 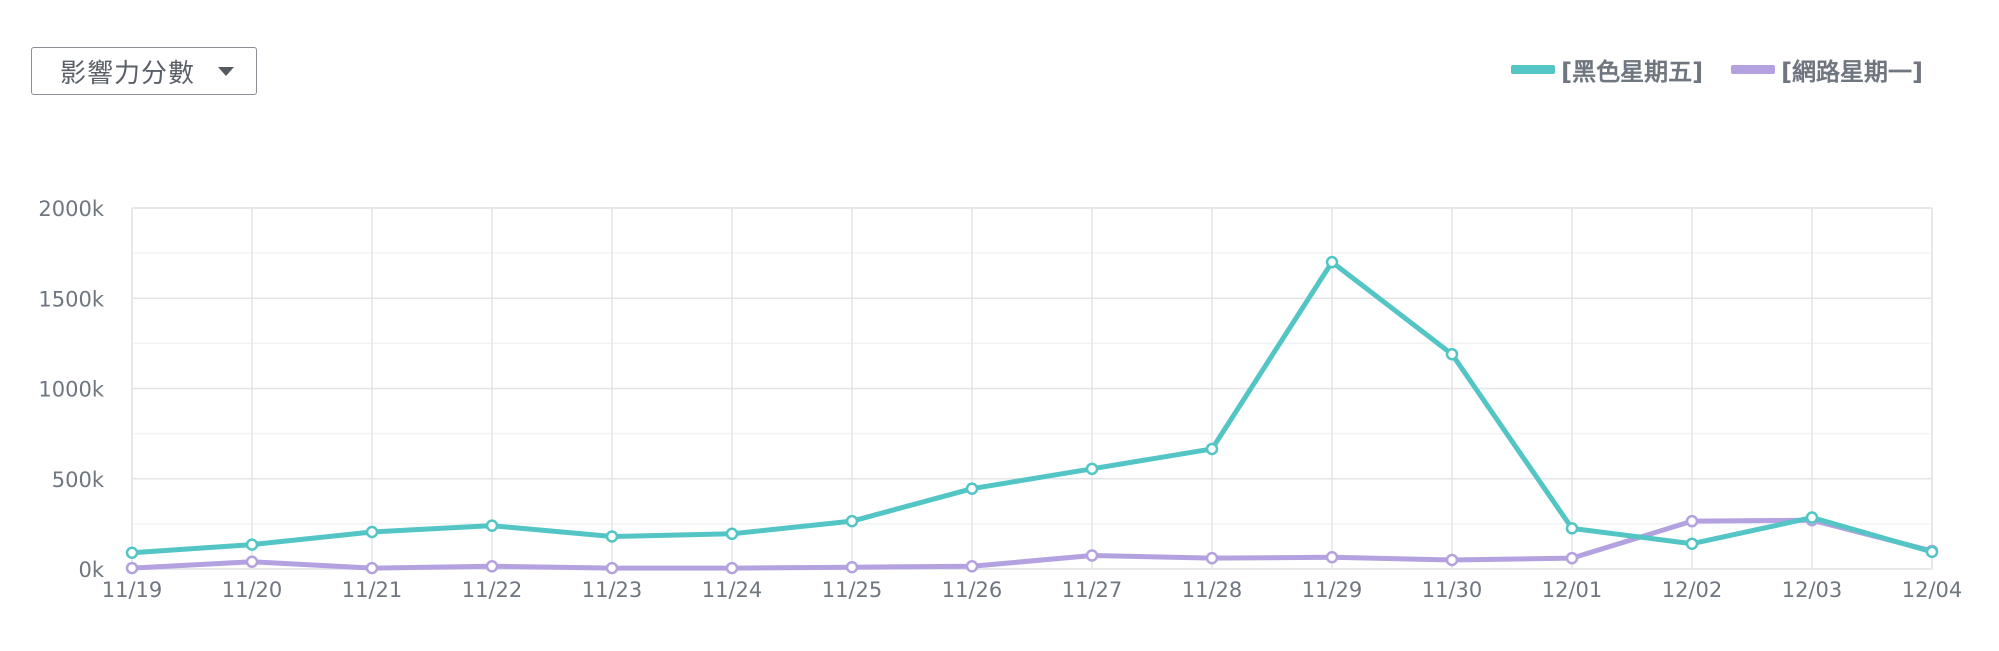 I want to click on metric-dropdown-label: 影響力分數, so click(x=128, y=73).